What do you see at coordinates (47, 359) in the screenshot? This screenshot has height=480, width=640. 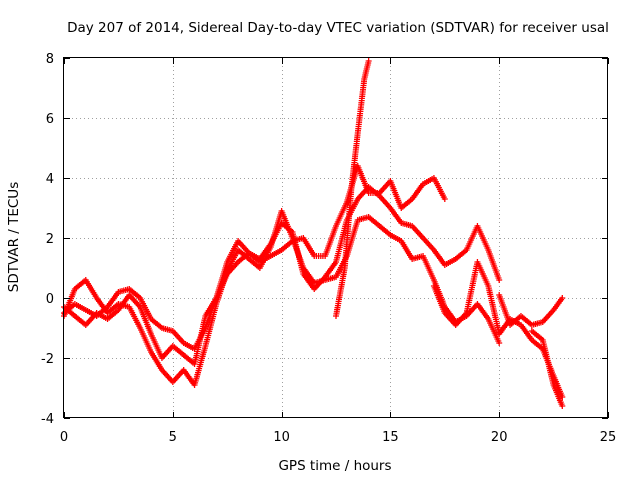 I see `y-tick-label: -2` at bounding box center [47, 359].